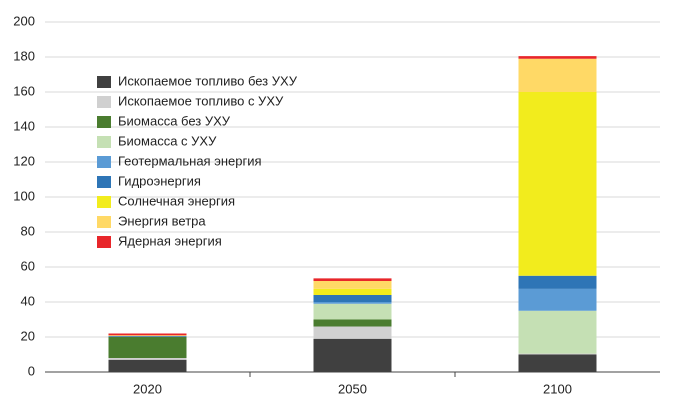 The width and height of the screenshot is (675, 405). I want to click on legend-label: Ископаемое топливо без УХУ, so click(208, 80).